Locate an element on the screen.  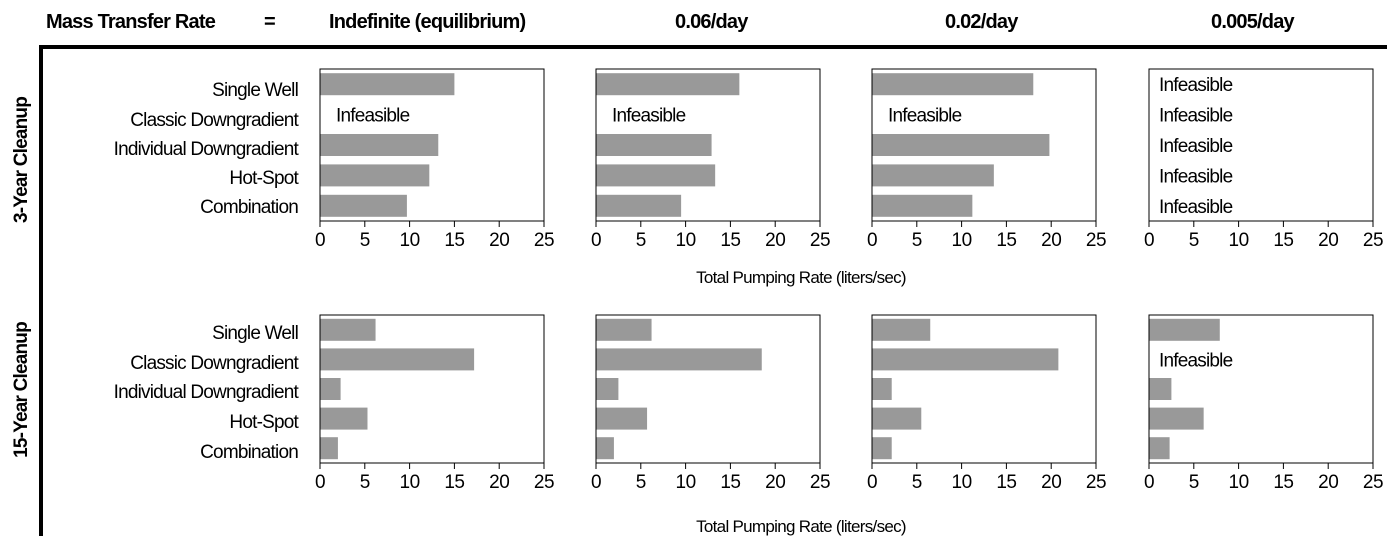
header-rate-equilibrium: Indefinite (equilibrium) is located at coordinates (427, 22).